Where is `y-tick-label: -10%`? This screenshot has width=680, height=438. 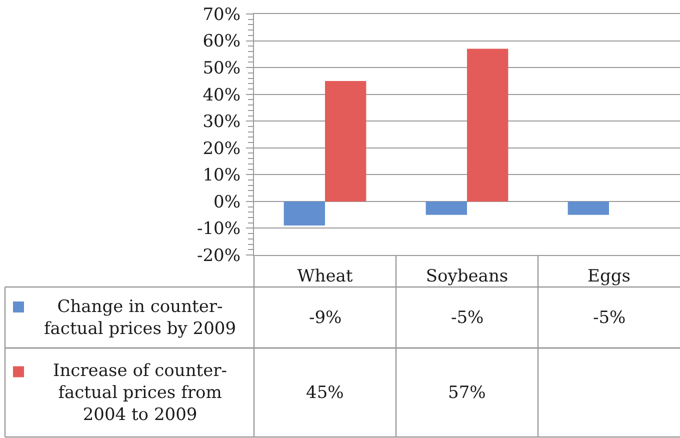
y-tick-label: -10% is located at coordinates (218, 229).